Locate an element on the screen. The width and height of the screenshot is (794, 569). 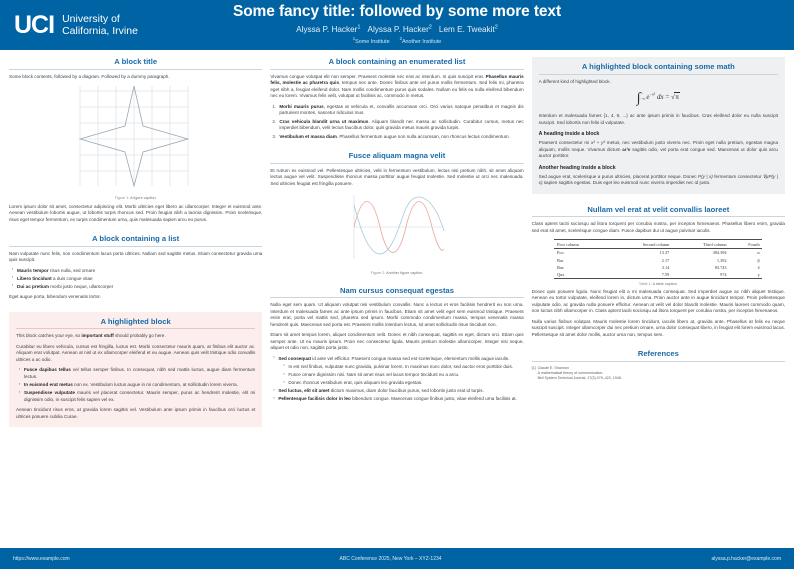
table-cell: 2.17 is located at coordinates (665, 260).